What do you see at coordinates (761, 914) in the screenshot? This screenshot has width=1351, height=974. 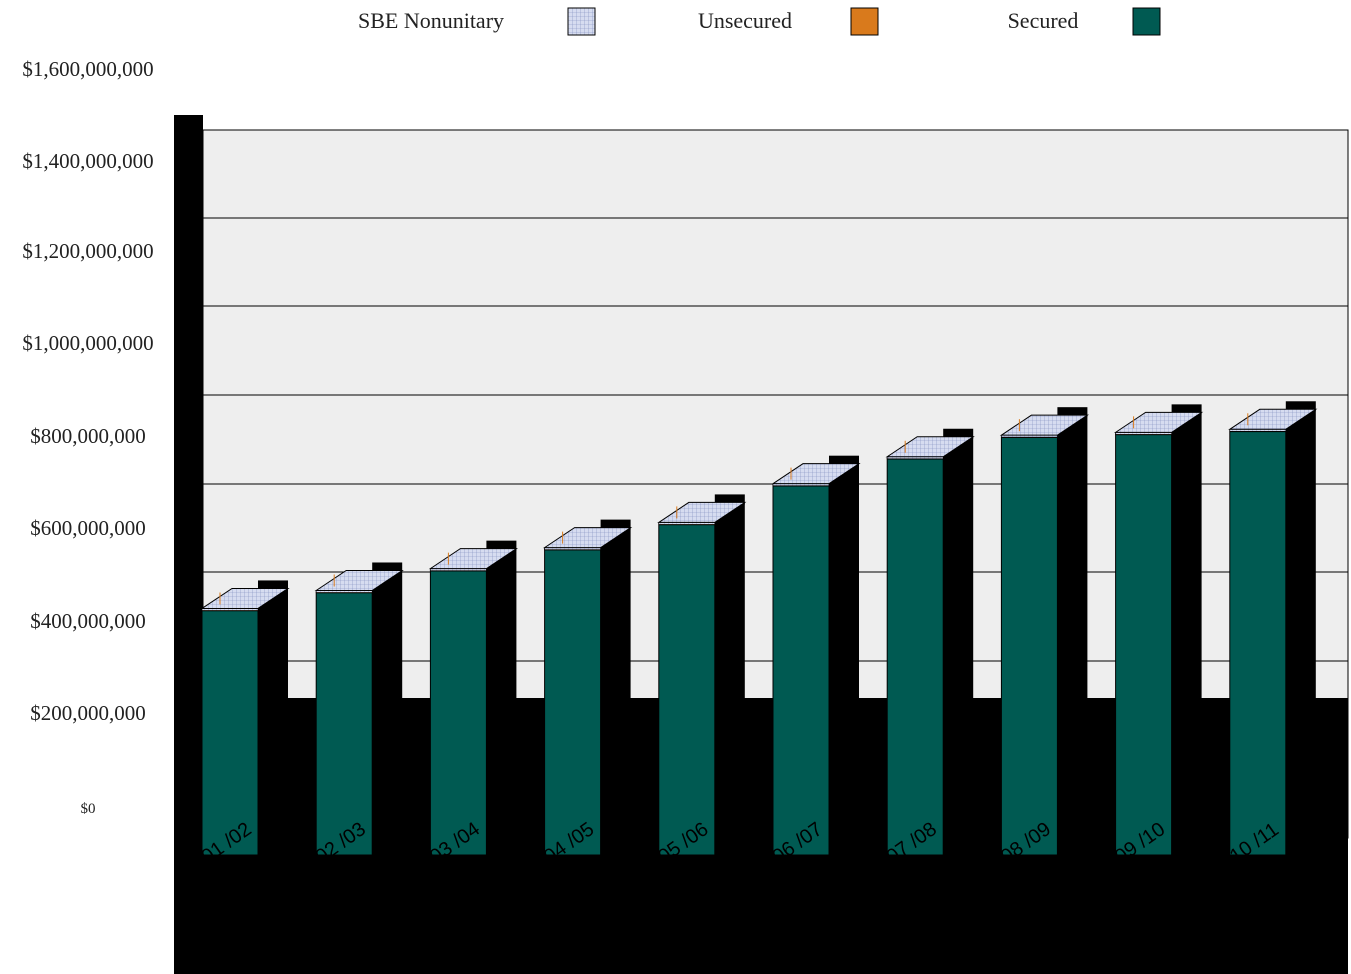 I see `floor-band` at bounding box center [761, 914].